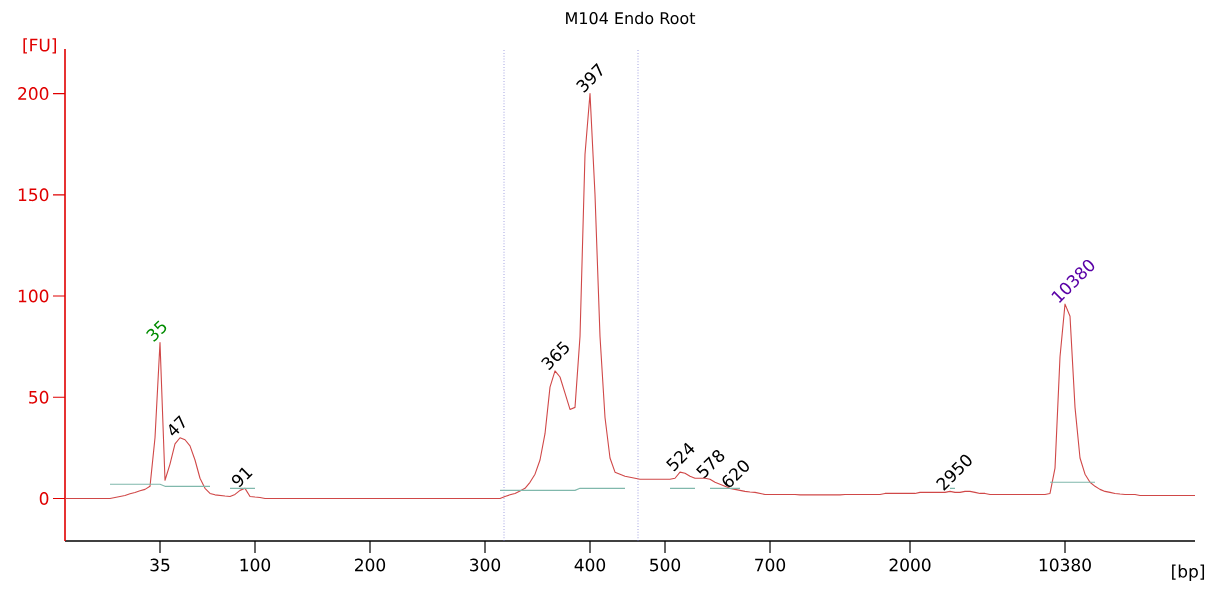  I want to click on x-tick-label: 10380, so click(1065, 565).